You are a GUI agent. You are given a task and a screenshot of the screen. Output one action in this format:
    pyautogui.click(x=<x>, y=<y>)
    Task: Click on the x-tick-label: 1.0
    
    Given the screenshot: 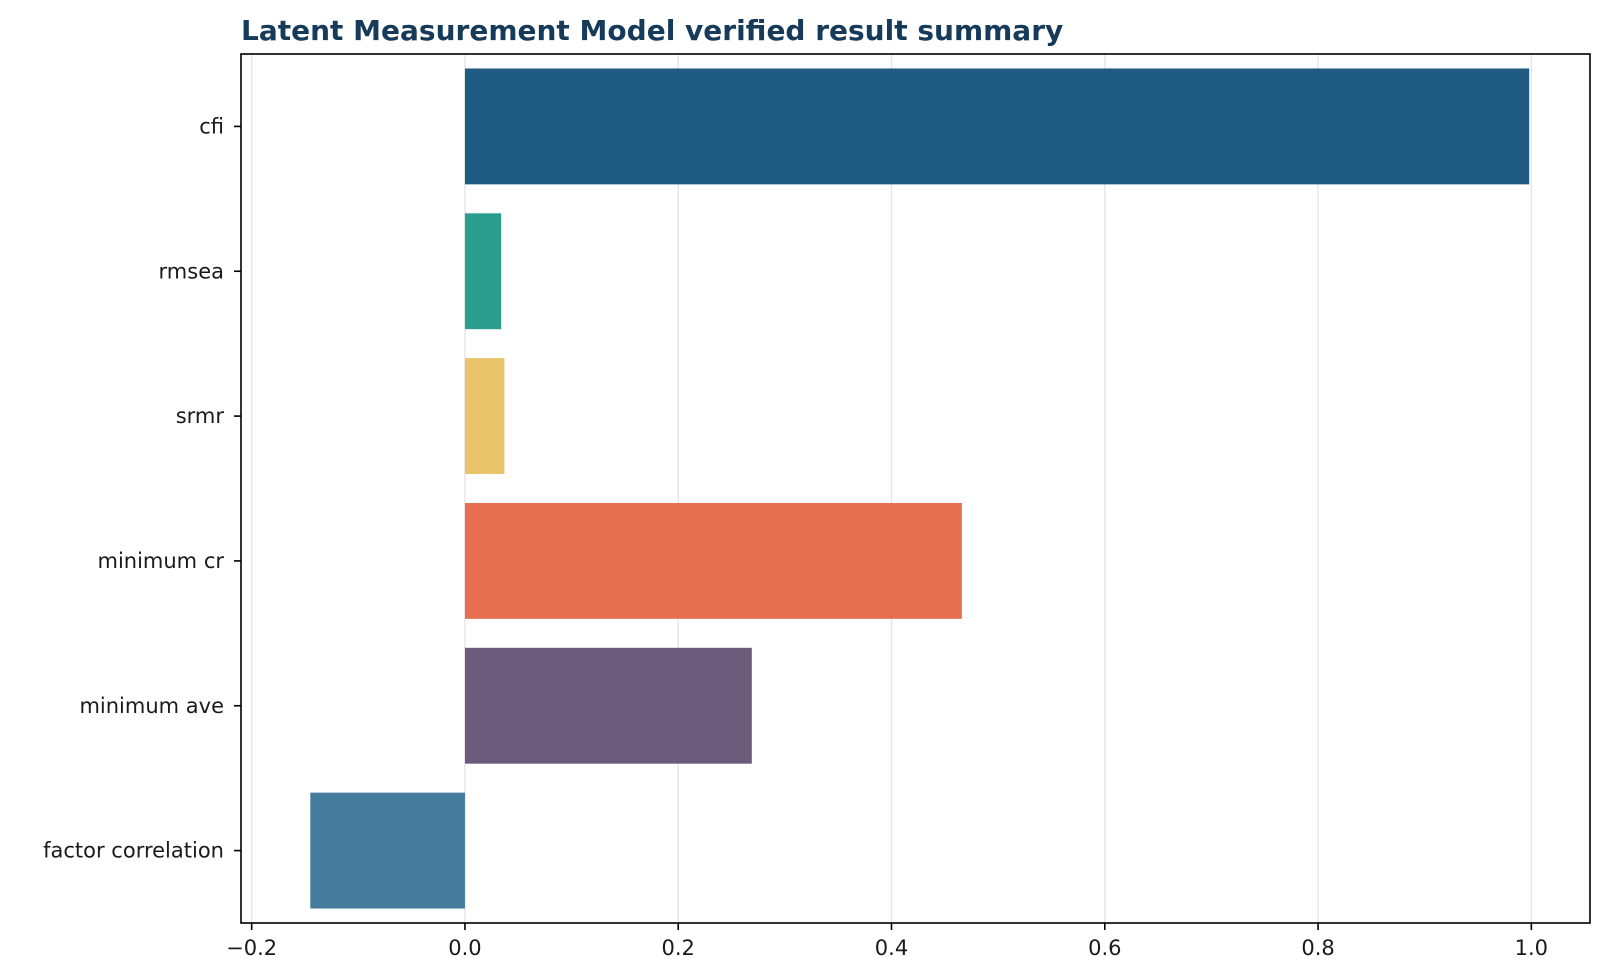 What is the action you would take?
    pyautogui.click(x=1531, y=948)
    